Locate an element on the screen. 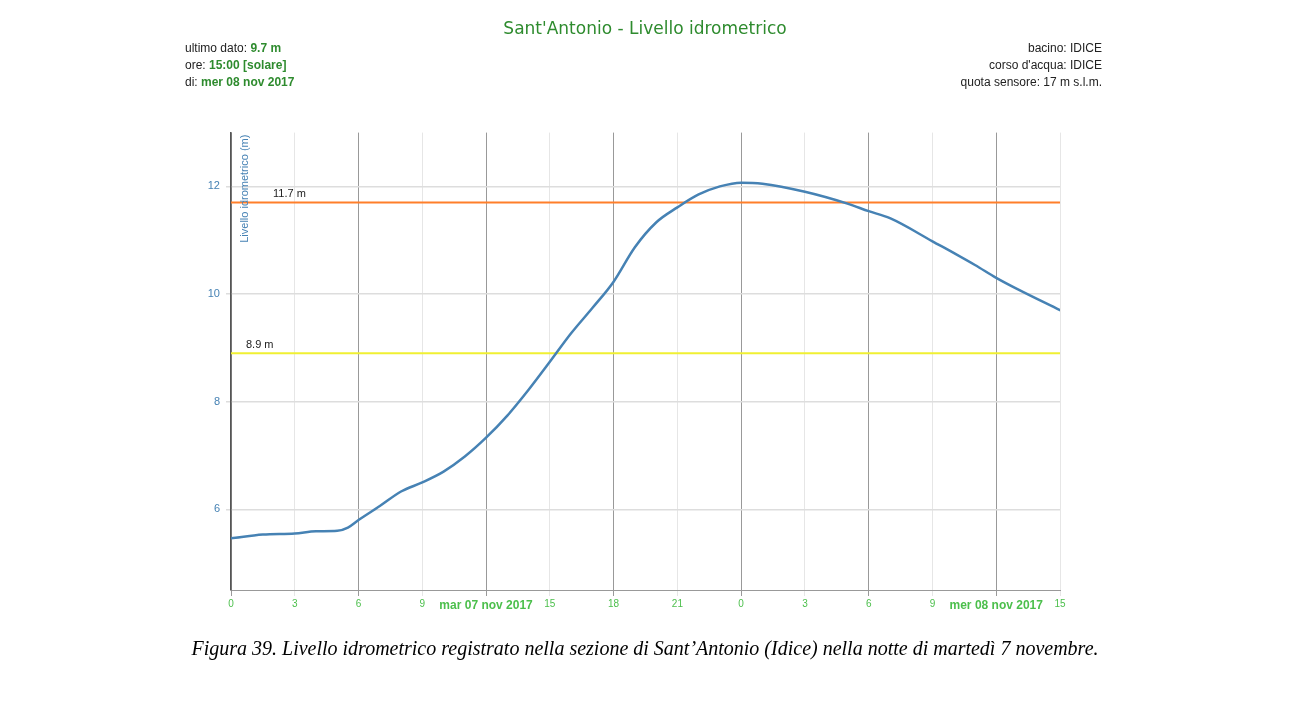 This screenshot has height=708, width=1290. x-tick-label: 18 is located at coordinates (614, 603).